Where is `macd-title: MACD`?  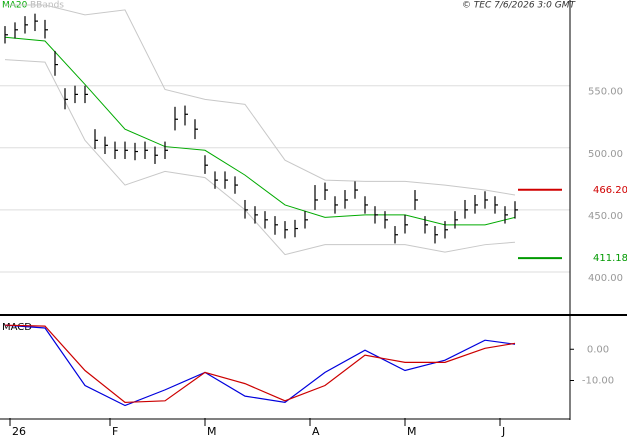 macd-title: MACD is located at coordinates (17, 327).